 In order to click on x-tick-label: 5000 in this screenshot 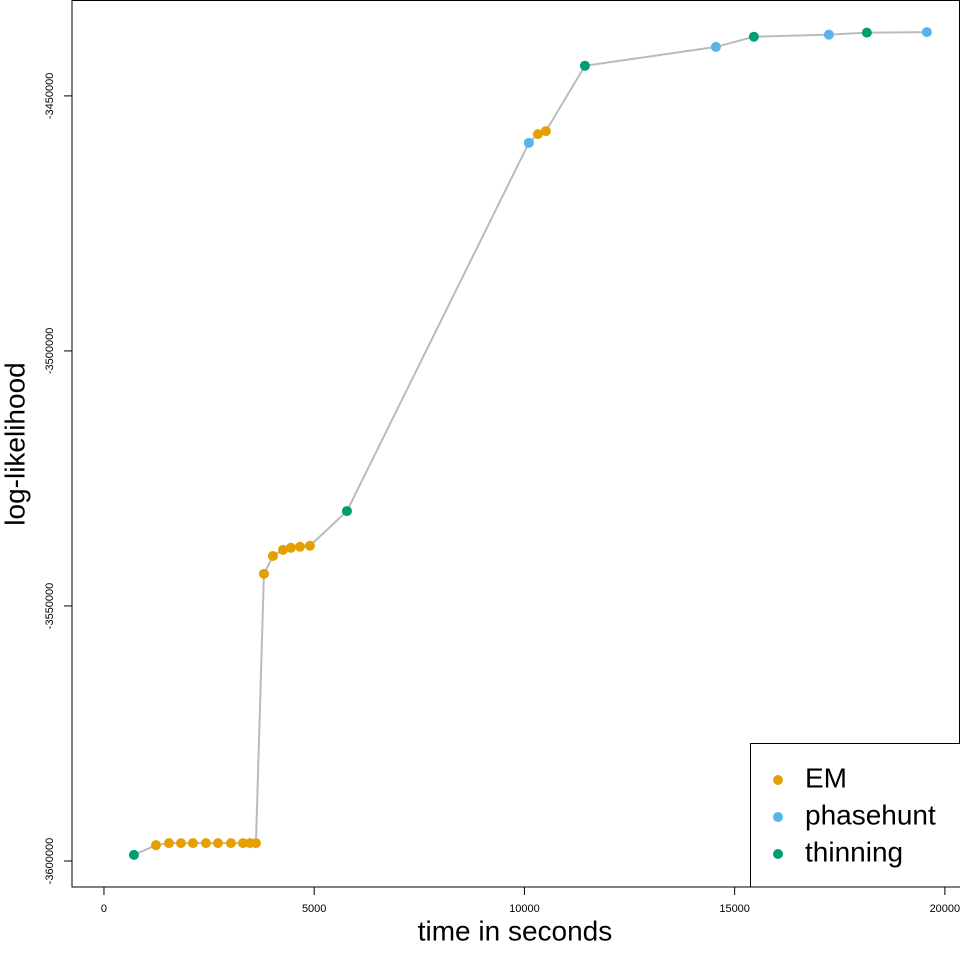, I will do `click(314, 909)`.